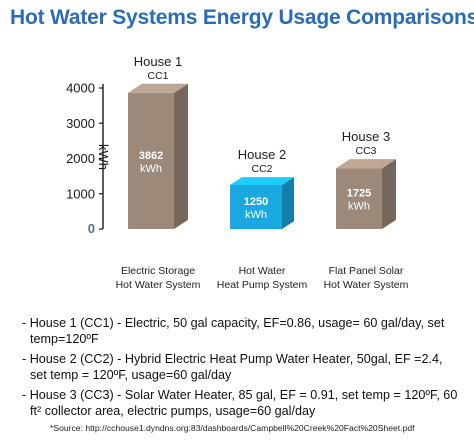 Image resolution: width=474 pixels, height=441 pixels. I want to click on y-tick-label-1000: 1000, so click(80, 193).